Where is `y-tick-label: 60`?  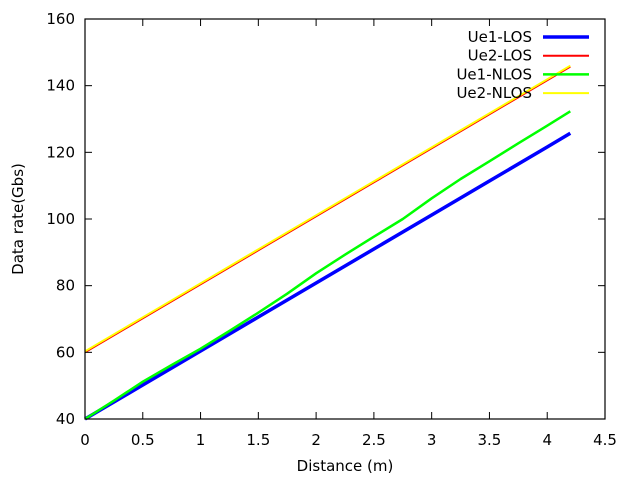 y-tick-label: 60 is located at coordinates (65, 352).